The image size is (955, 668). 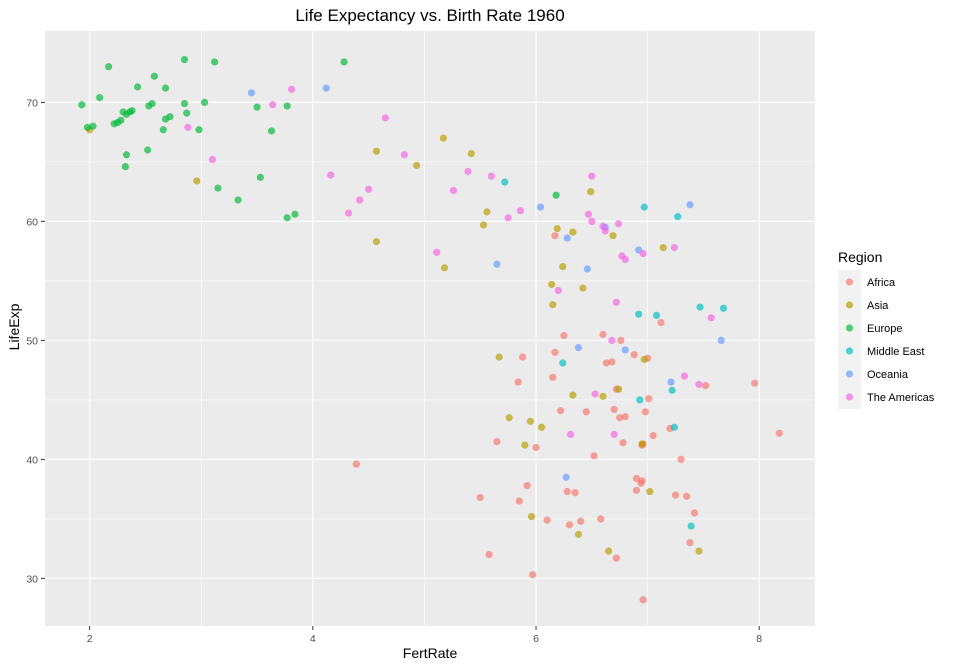 I want to click on x-tick-label: 8, so click(x=759, y=639).